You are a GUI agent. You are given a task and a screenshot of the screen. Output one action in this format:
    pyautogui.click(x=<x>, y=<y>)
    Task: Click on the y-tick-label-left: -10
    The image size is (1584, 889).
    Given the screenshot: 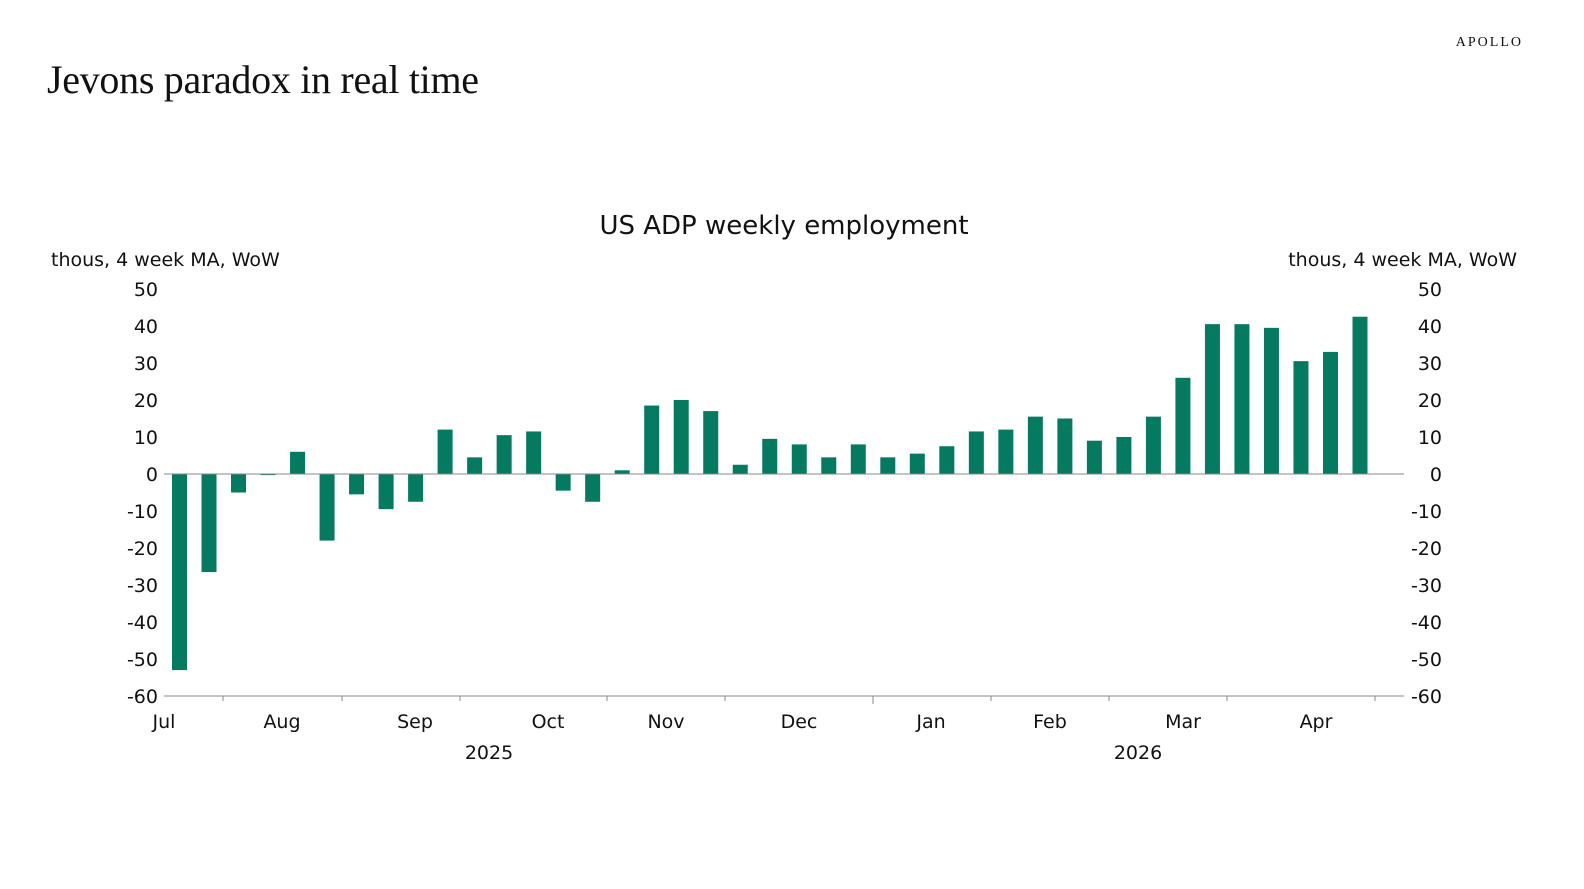 What is the action you would take?
    pyautogui.click(x=142, y=512)
    